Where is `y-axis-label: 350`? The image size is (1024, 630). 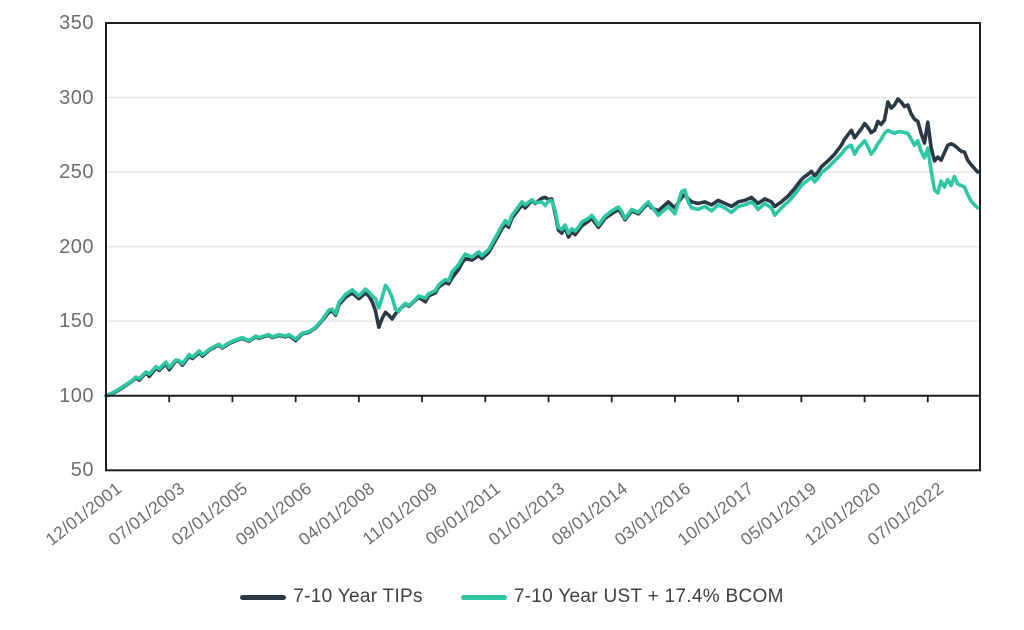
y-axis-label: 350 is located at coordinates (76, 23).